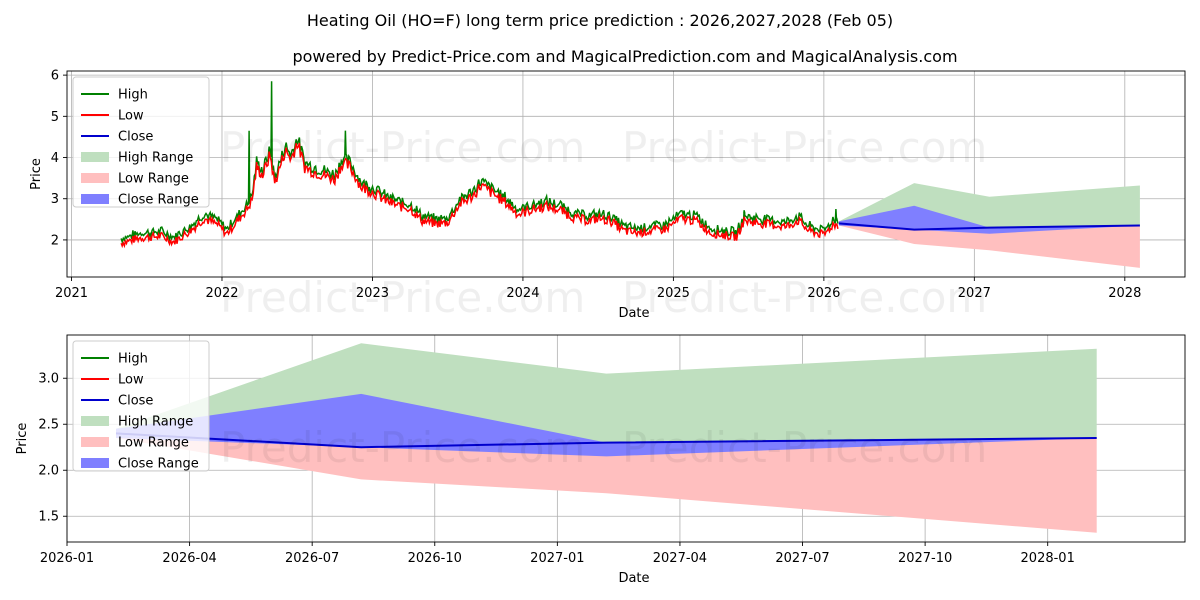 Image resolution: width=1200 pixels, height=600 pixels. Describe the element at coordinates (312, 558) in the screenshot. I see `x-tick-label-month: 2026-07` at that location.